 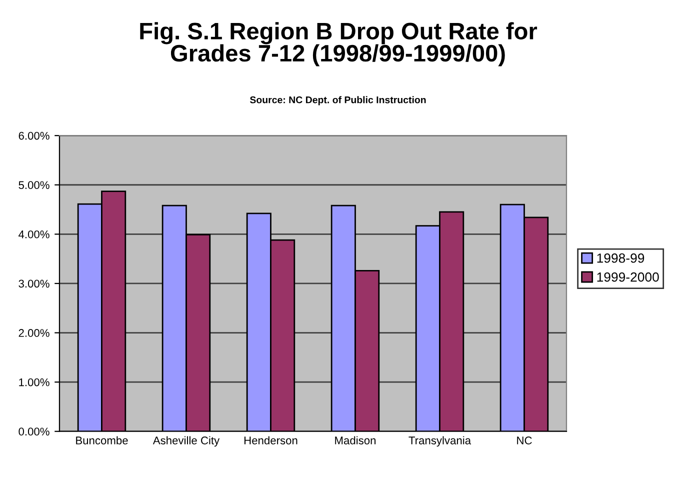 What do you see at coordinates (34, 234) in the screenshot?
I see `y-tick-label: 4.00%` at bounding box center [34, 234].